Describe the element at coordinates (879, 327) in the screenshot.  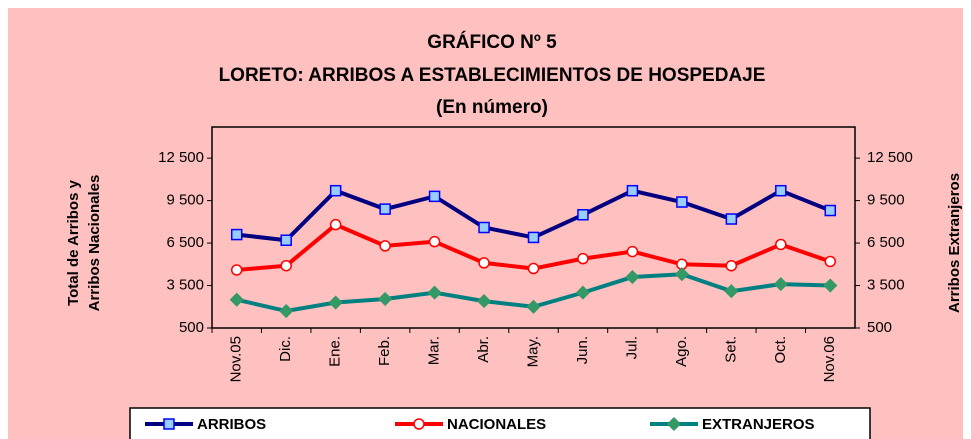
I see `y2-tick-label: 500` at that location.